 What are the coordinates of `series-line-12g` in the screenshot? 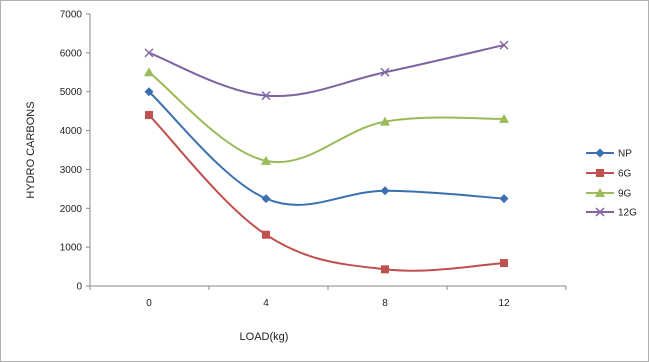 It's located at (326, 71).